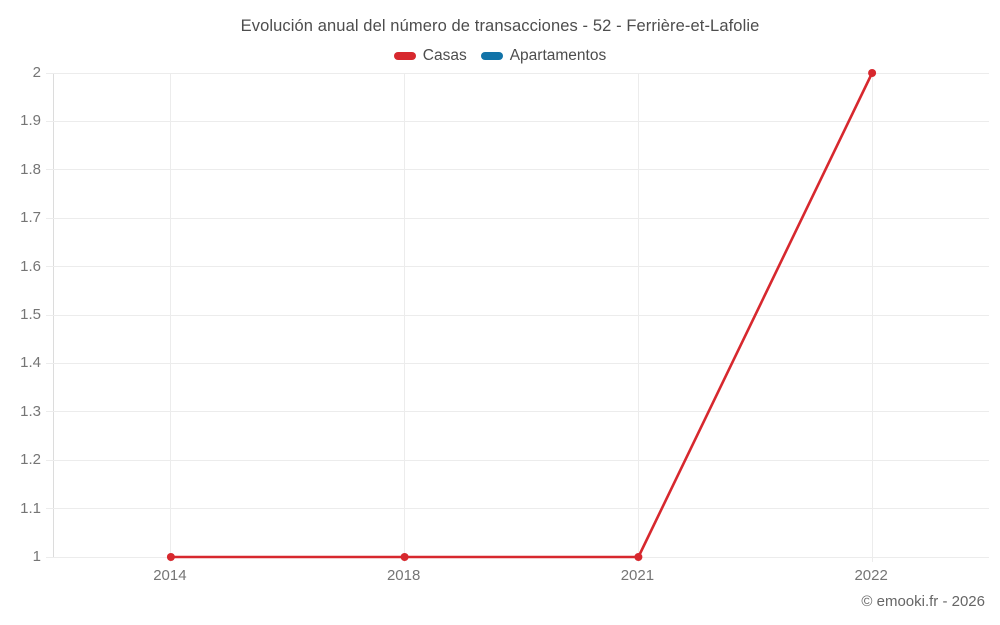 This screenshot has height=625, width=1000. What do you see at coordinates (30, 169) in the screenshot?
I see `y-tick-label: 1.8` at bounding box center [30, 169].